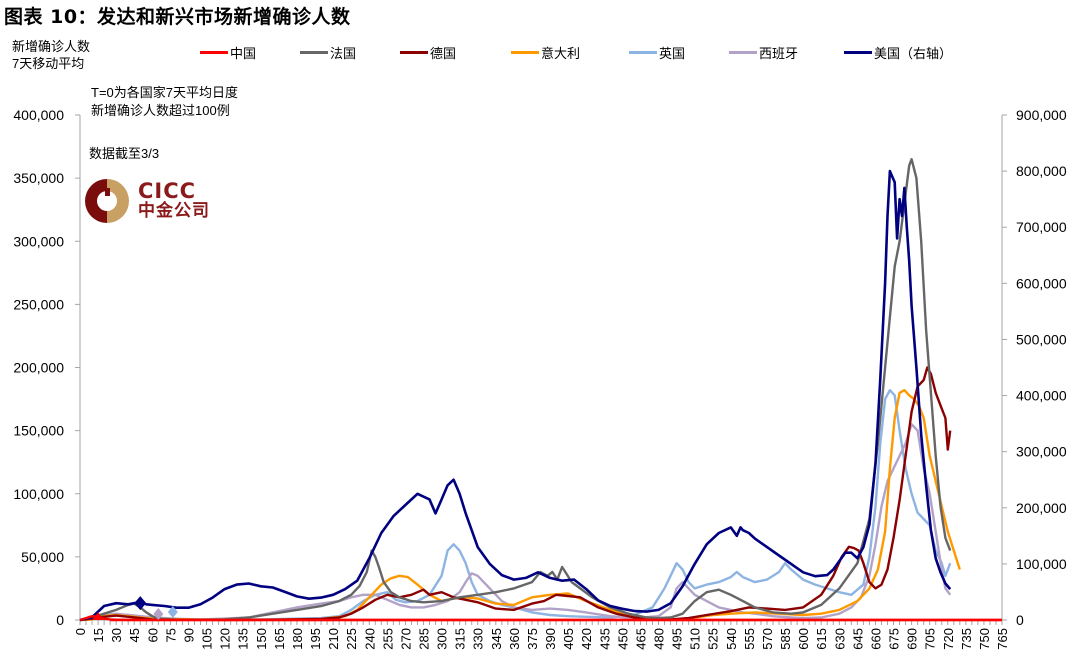 Image resolution: width=1080 pixels, height=661 pixels. Describe the element at coordinates (966, 639) in the screenshot. I see `x-tick-label: 735` at that location.